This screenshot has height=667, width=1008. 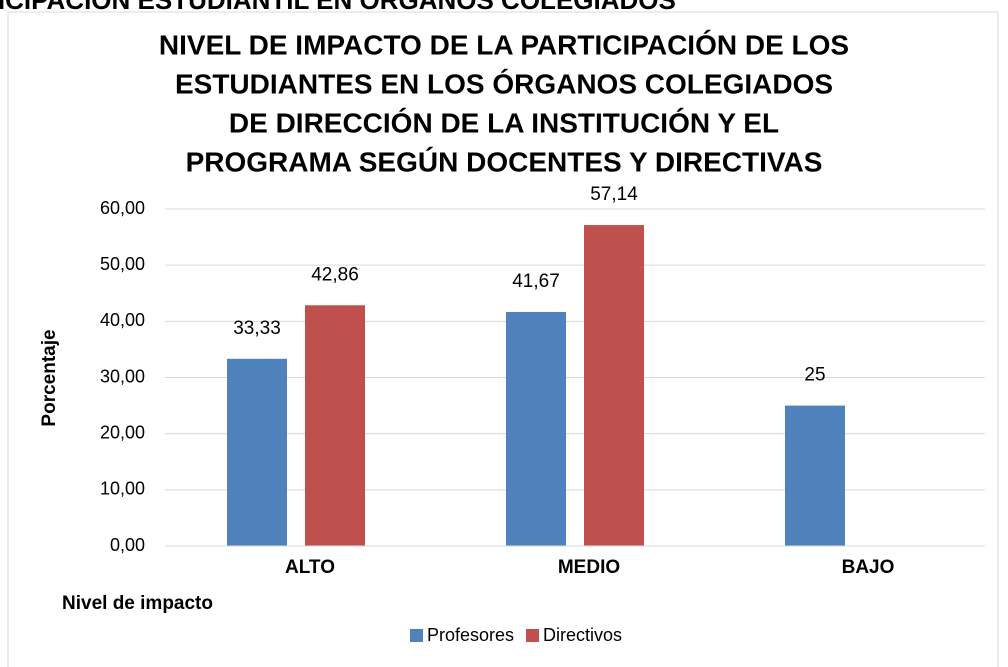 I want to click on x-axis-label: Nivel de impacto, so click(x=137, y=603).